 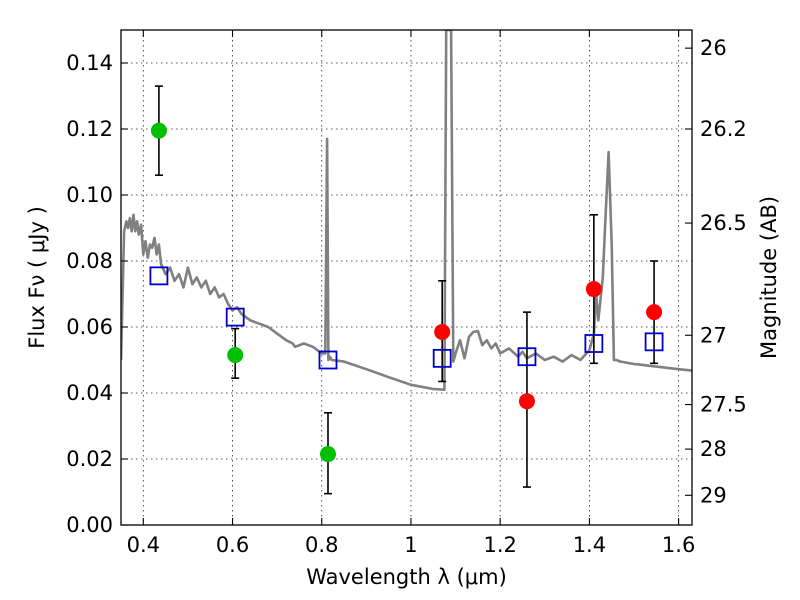 What do you see at coordinates (89, 195) in the screenshot?
I see `y-tick-label: 0.10` at bounding box center [89, 195].